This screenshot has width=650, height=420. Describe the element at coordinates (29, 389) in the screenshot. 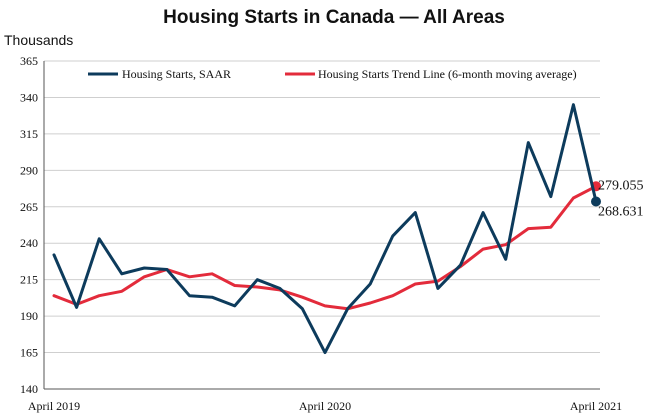

I see `y-tick-label-140: 140` at that location.